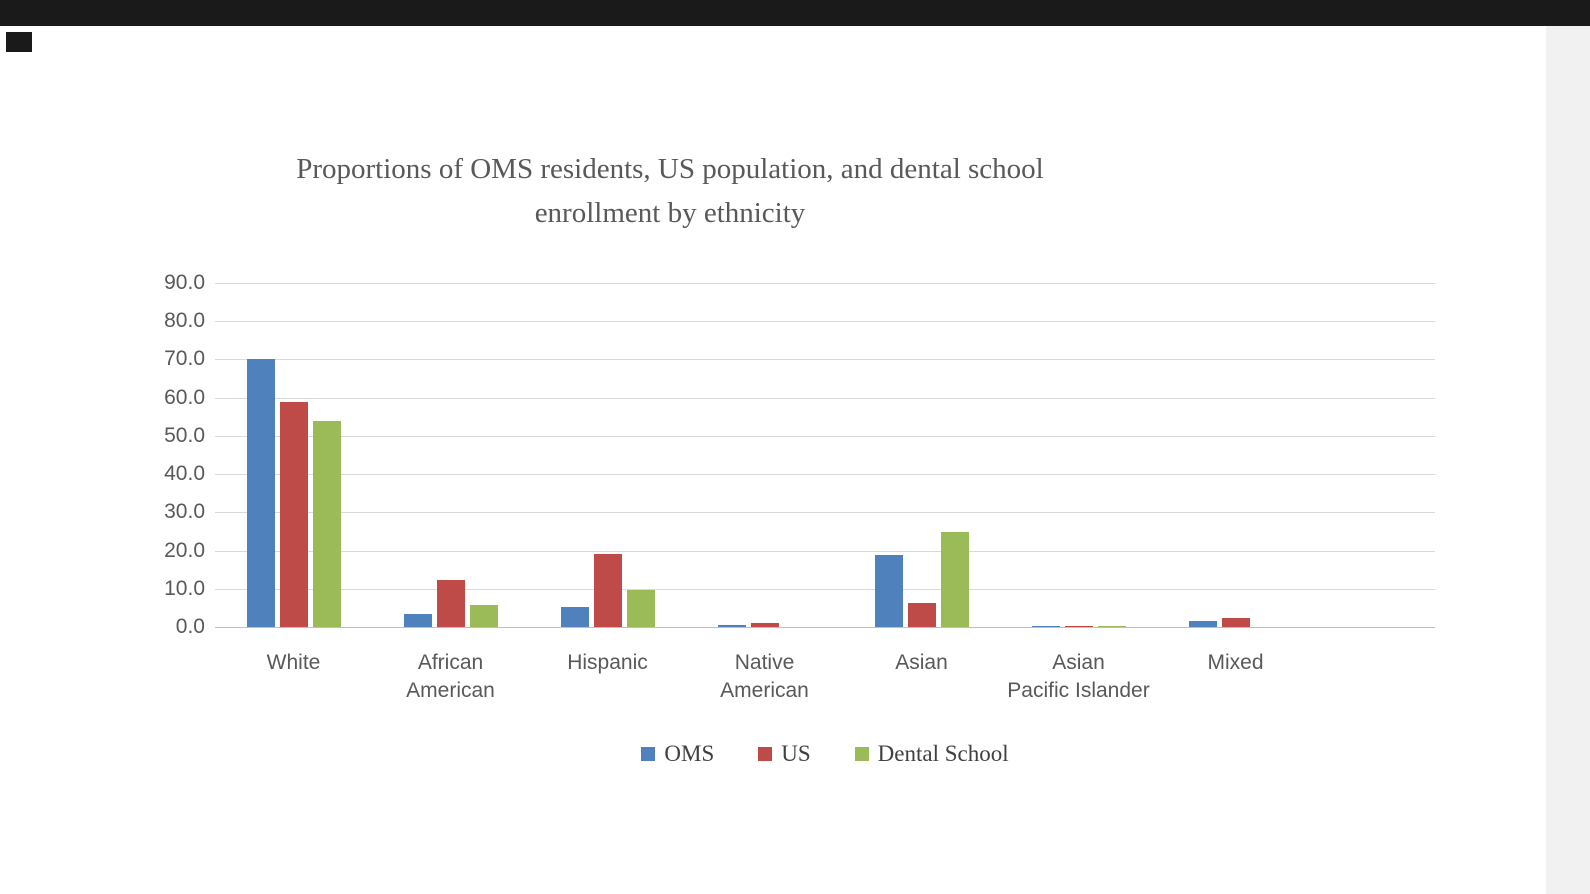 The height and width of the screenshot is (894, 1590). Describe the element at coordinates (861, 754) in the screenshot. I see `legend-swatch-dental-school` at that location.